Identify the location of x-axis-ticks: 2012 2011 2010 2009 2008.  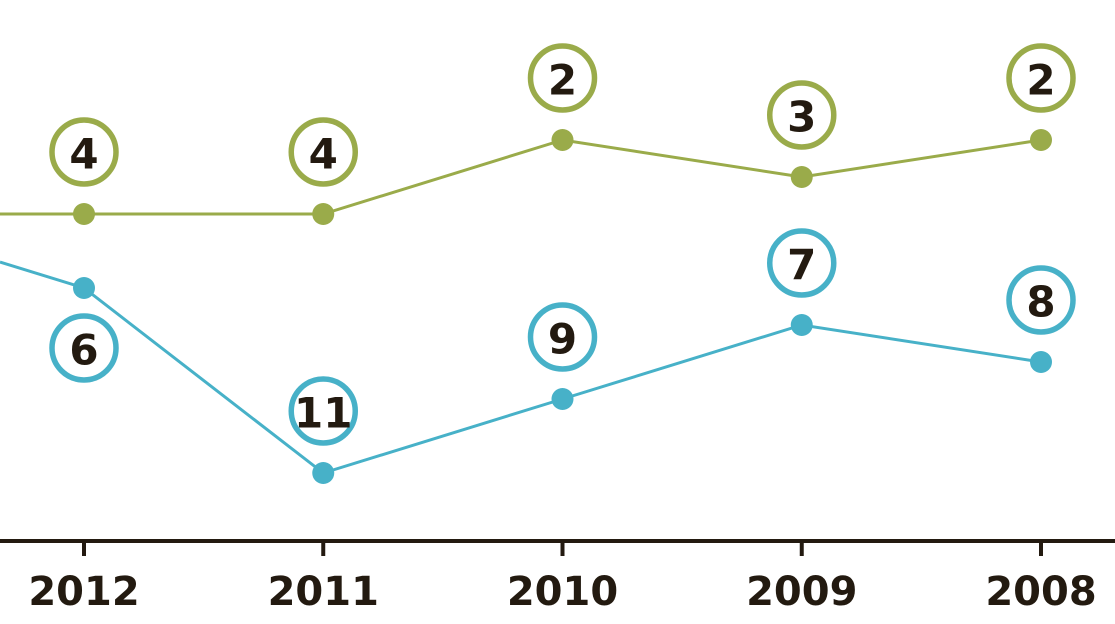
(562, 578).